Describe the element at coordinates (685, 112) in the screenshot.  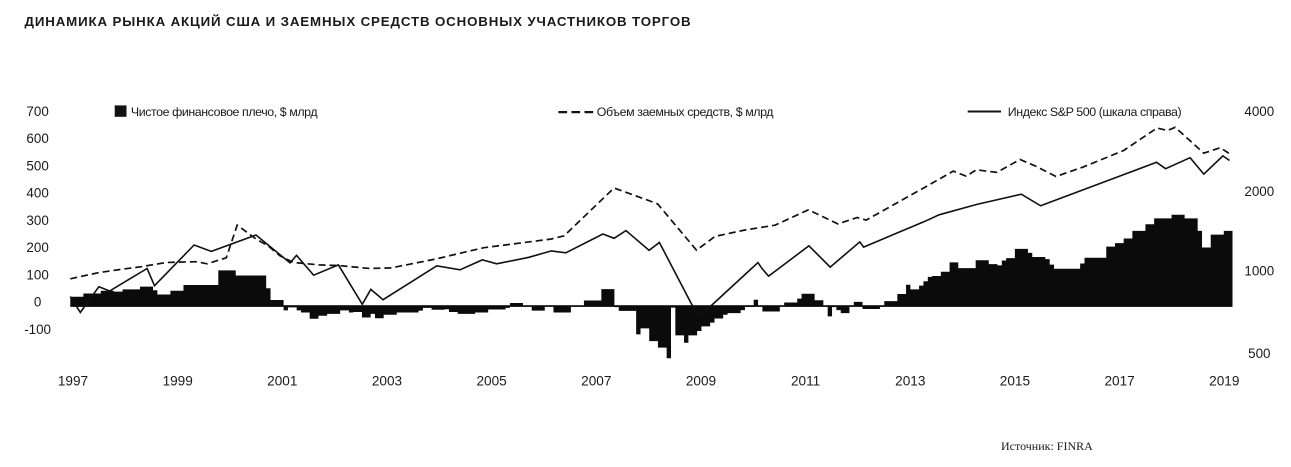
I see `svg-text: Объем заемных средств, $ млрд` at that location.